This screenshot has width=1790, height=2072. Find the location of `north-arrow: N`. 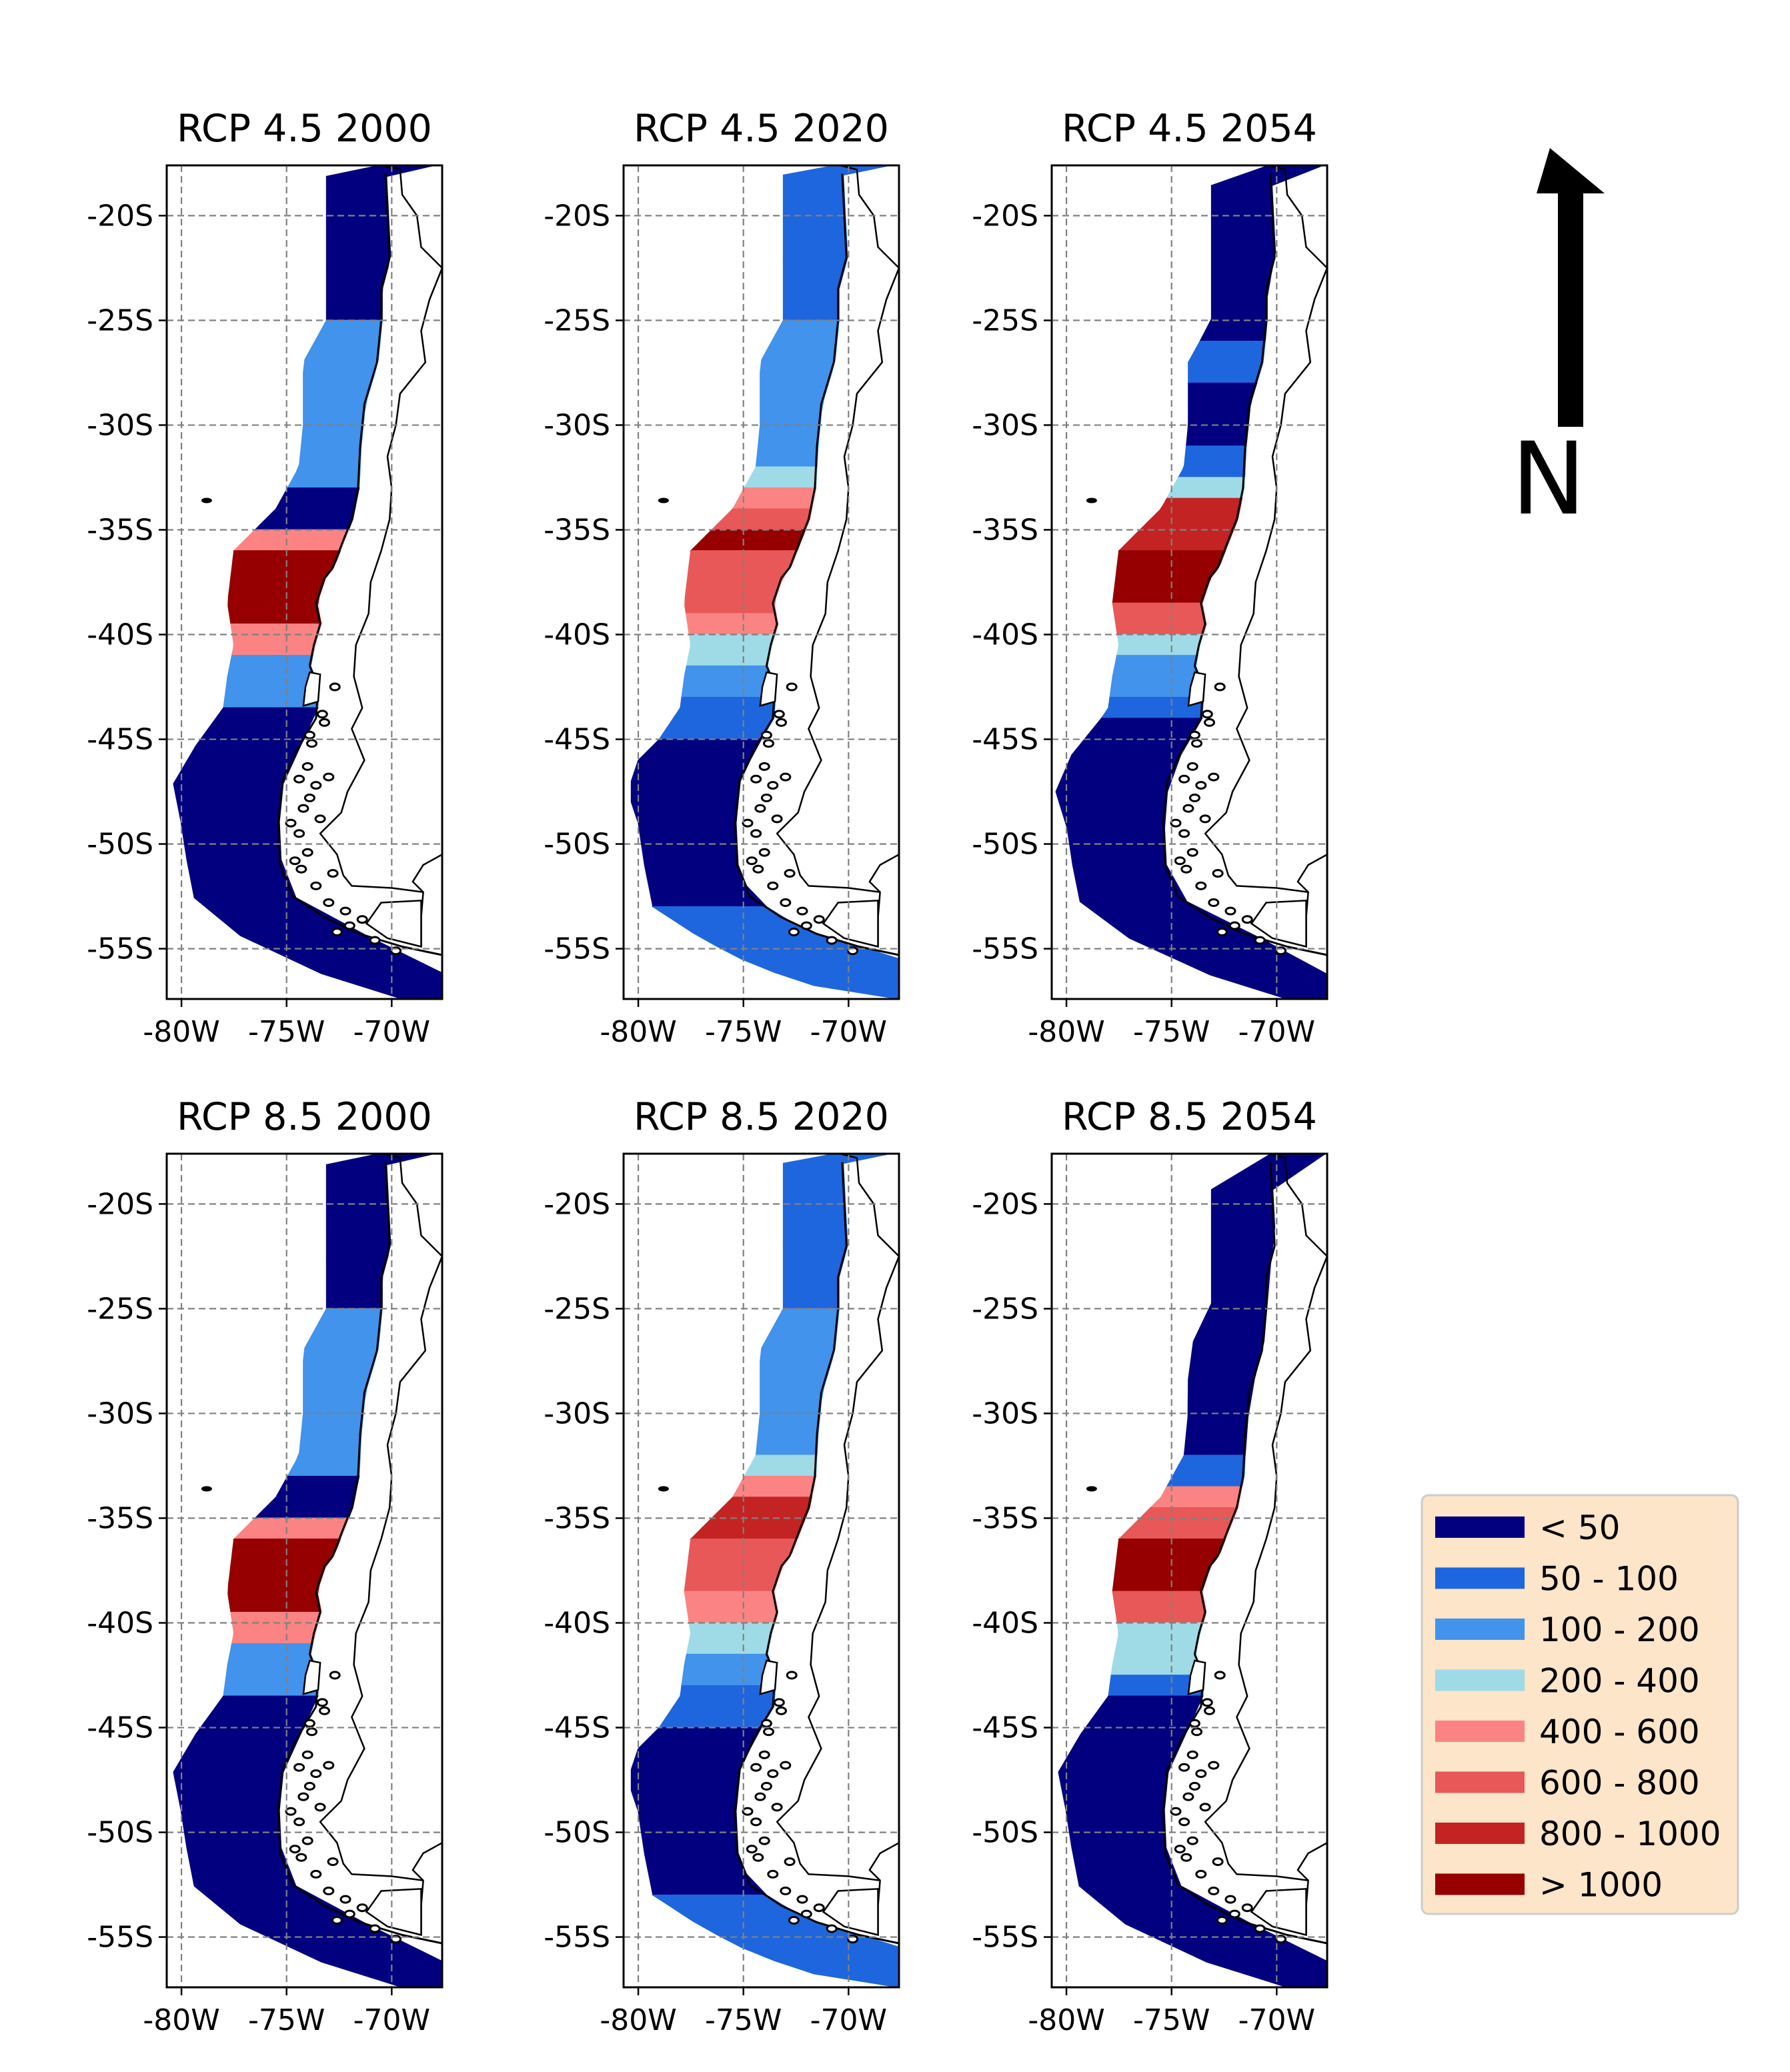

north-arrow: N is located at coordinates (1558, 343).